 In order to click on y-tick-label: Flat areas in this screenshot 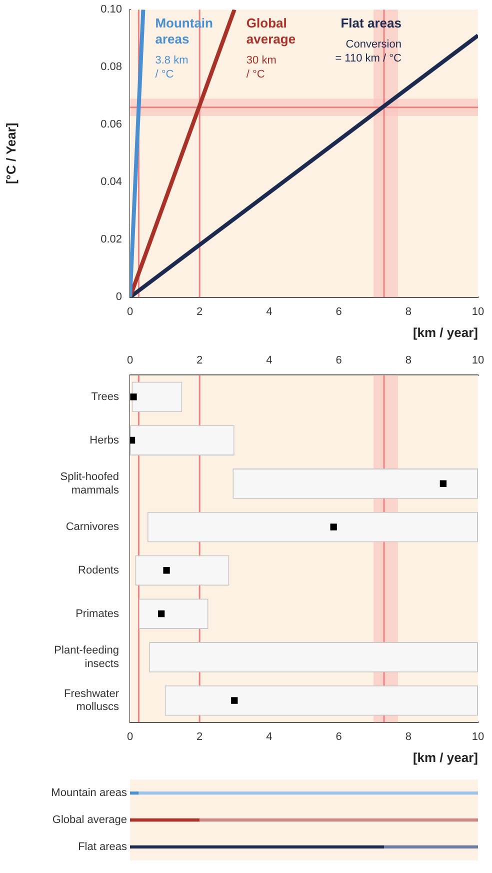, I will do `click(103, 846)`.